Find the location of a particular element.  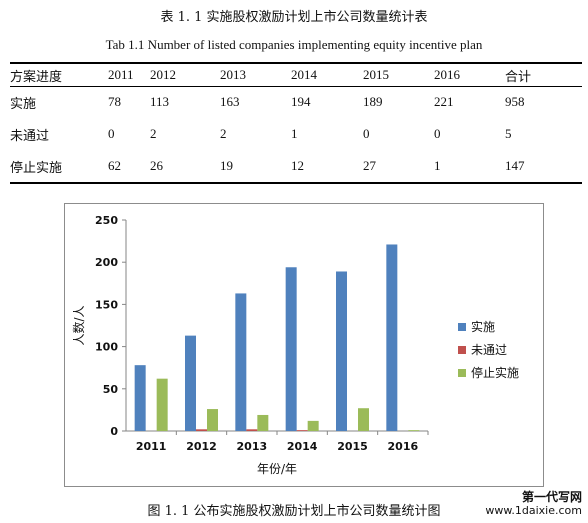

x-axis-title: 年份/年 is located at coordinates (277, 469).